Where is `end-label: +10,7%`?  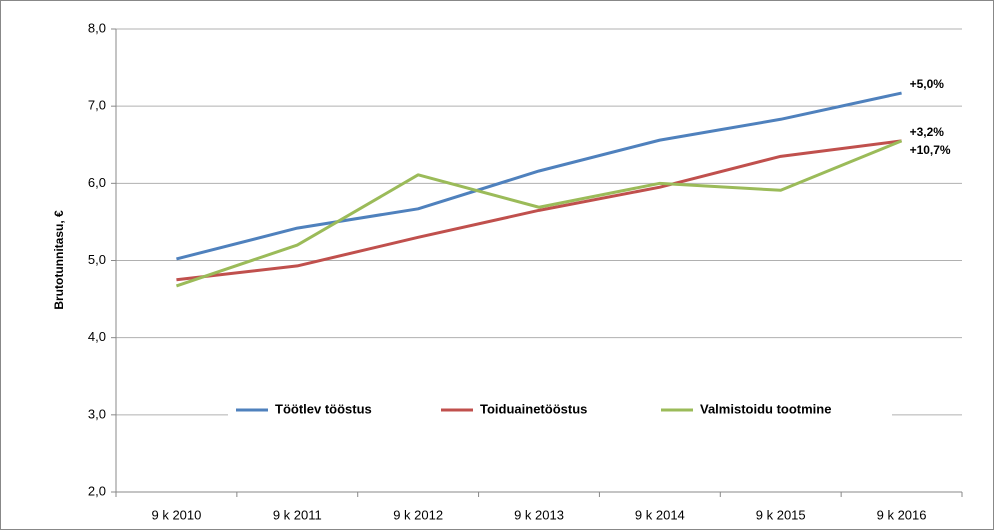
end-label: +10,7% is located at coordinates (930, 150).